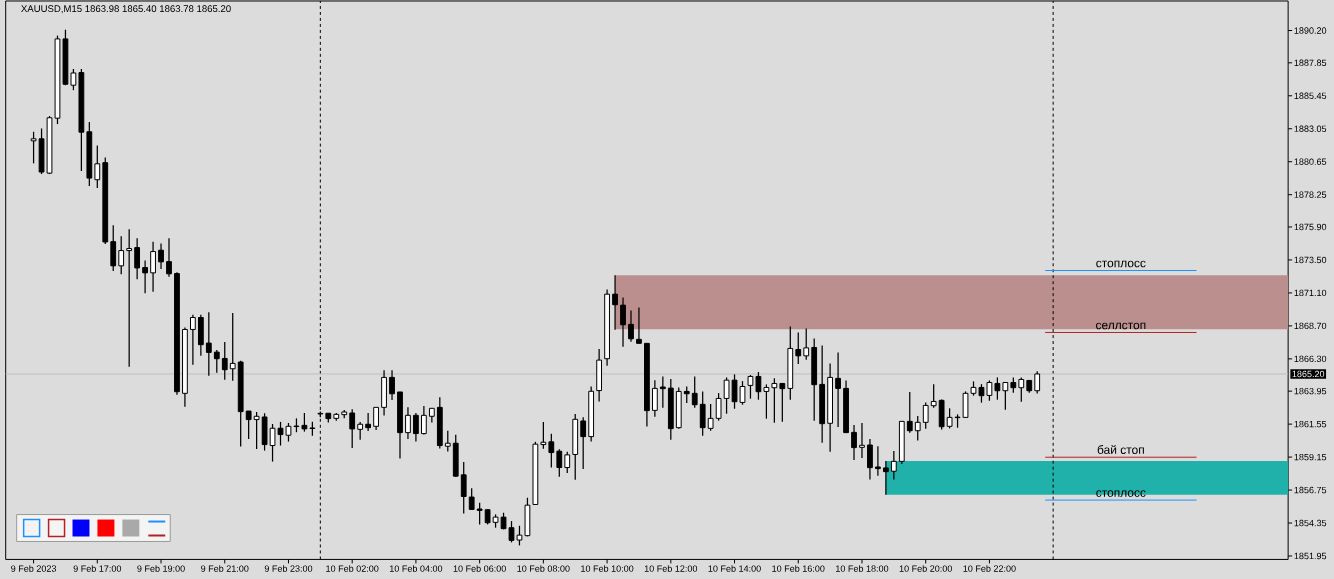 The height and width of the screenshot is (579, 1334). Describe the element at coordinates (925, 568) in the screenshot. I see `x-tick-label: 10 Feb 20:00` at that location.